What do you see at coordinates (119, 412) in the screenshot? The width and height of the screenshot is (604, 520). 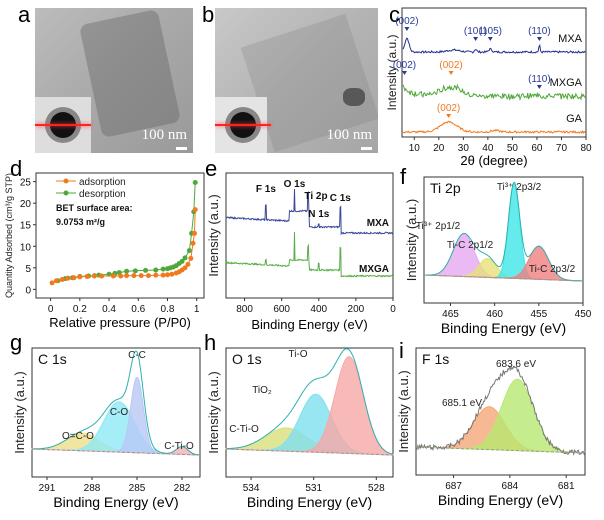 I see `component-label: C-O` at bounding box center [119, 412].